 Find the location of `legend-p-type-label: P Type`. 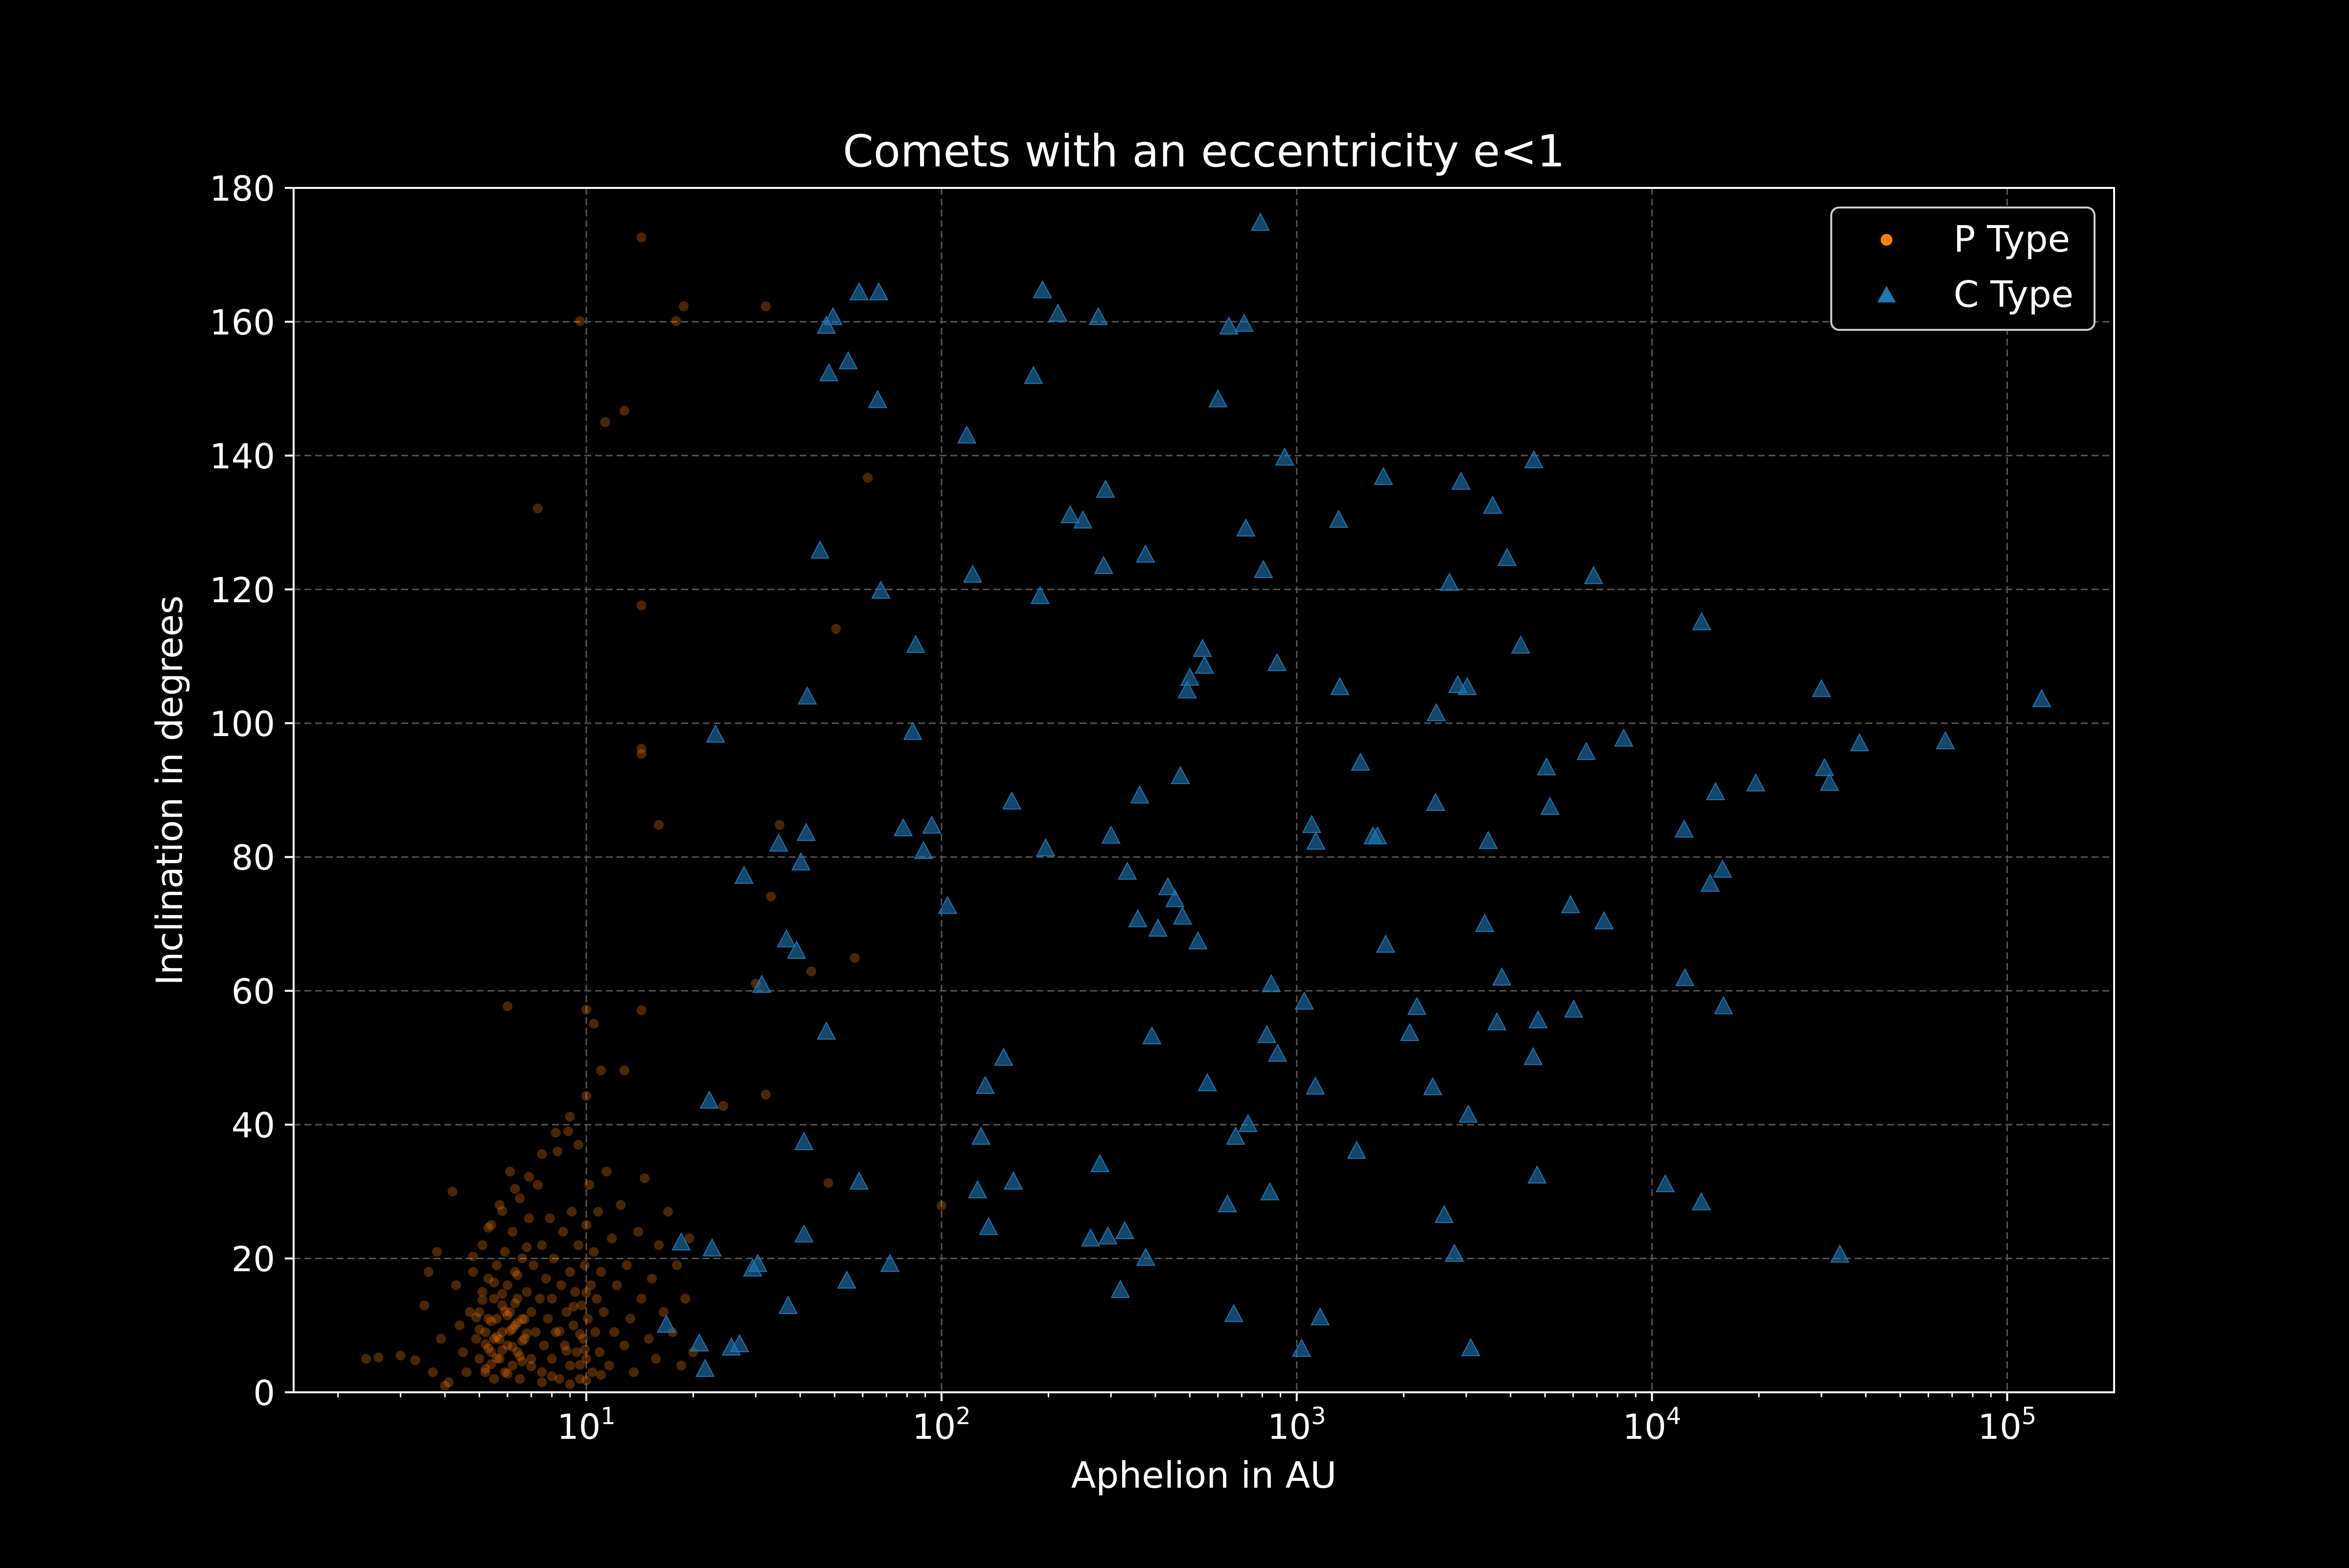

legend-p-type-label: P Type is located at coordinates (2012, 239).